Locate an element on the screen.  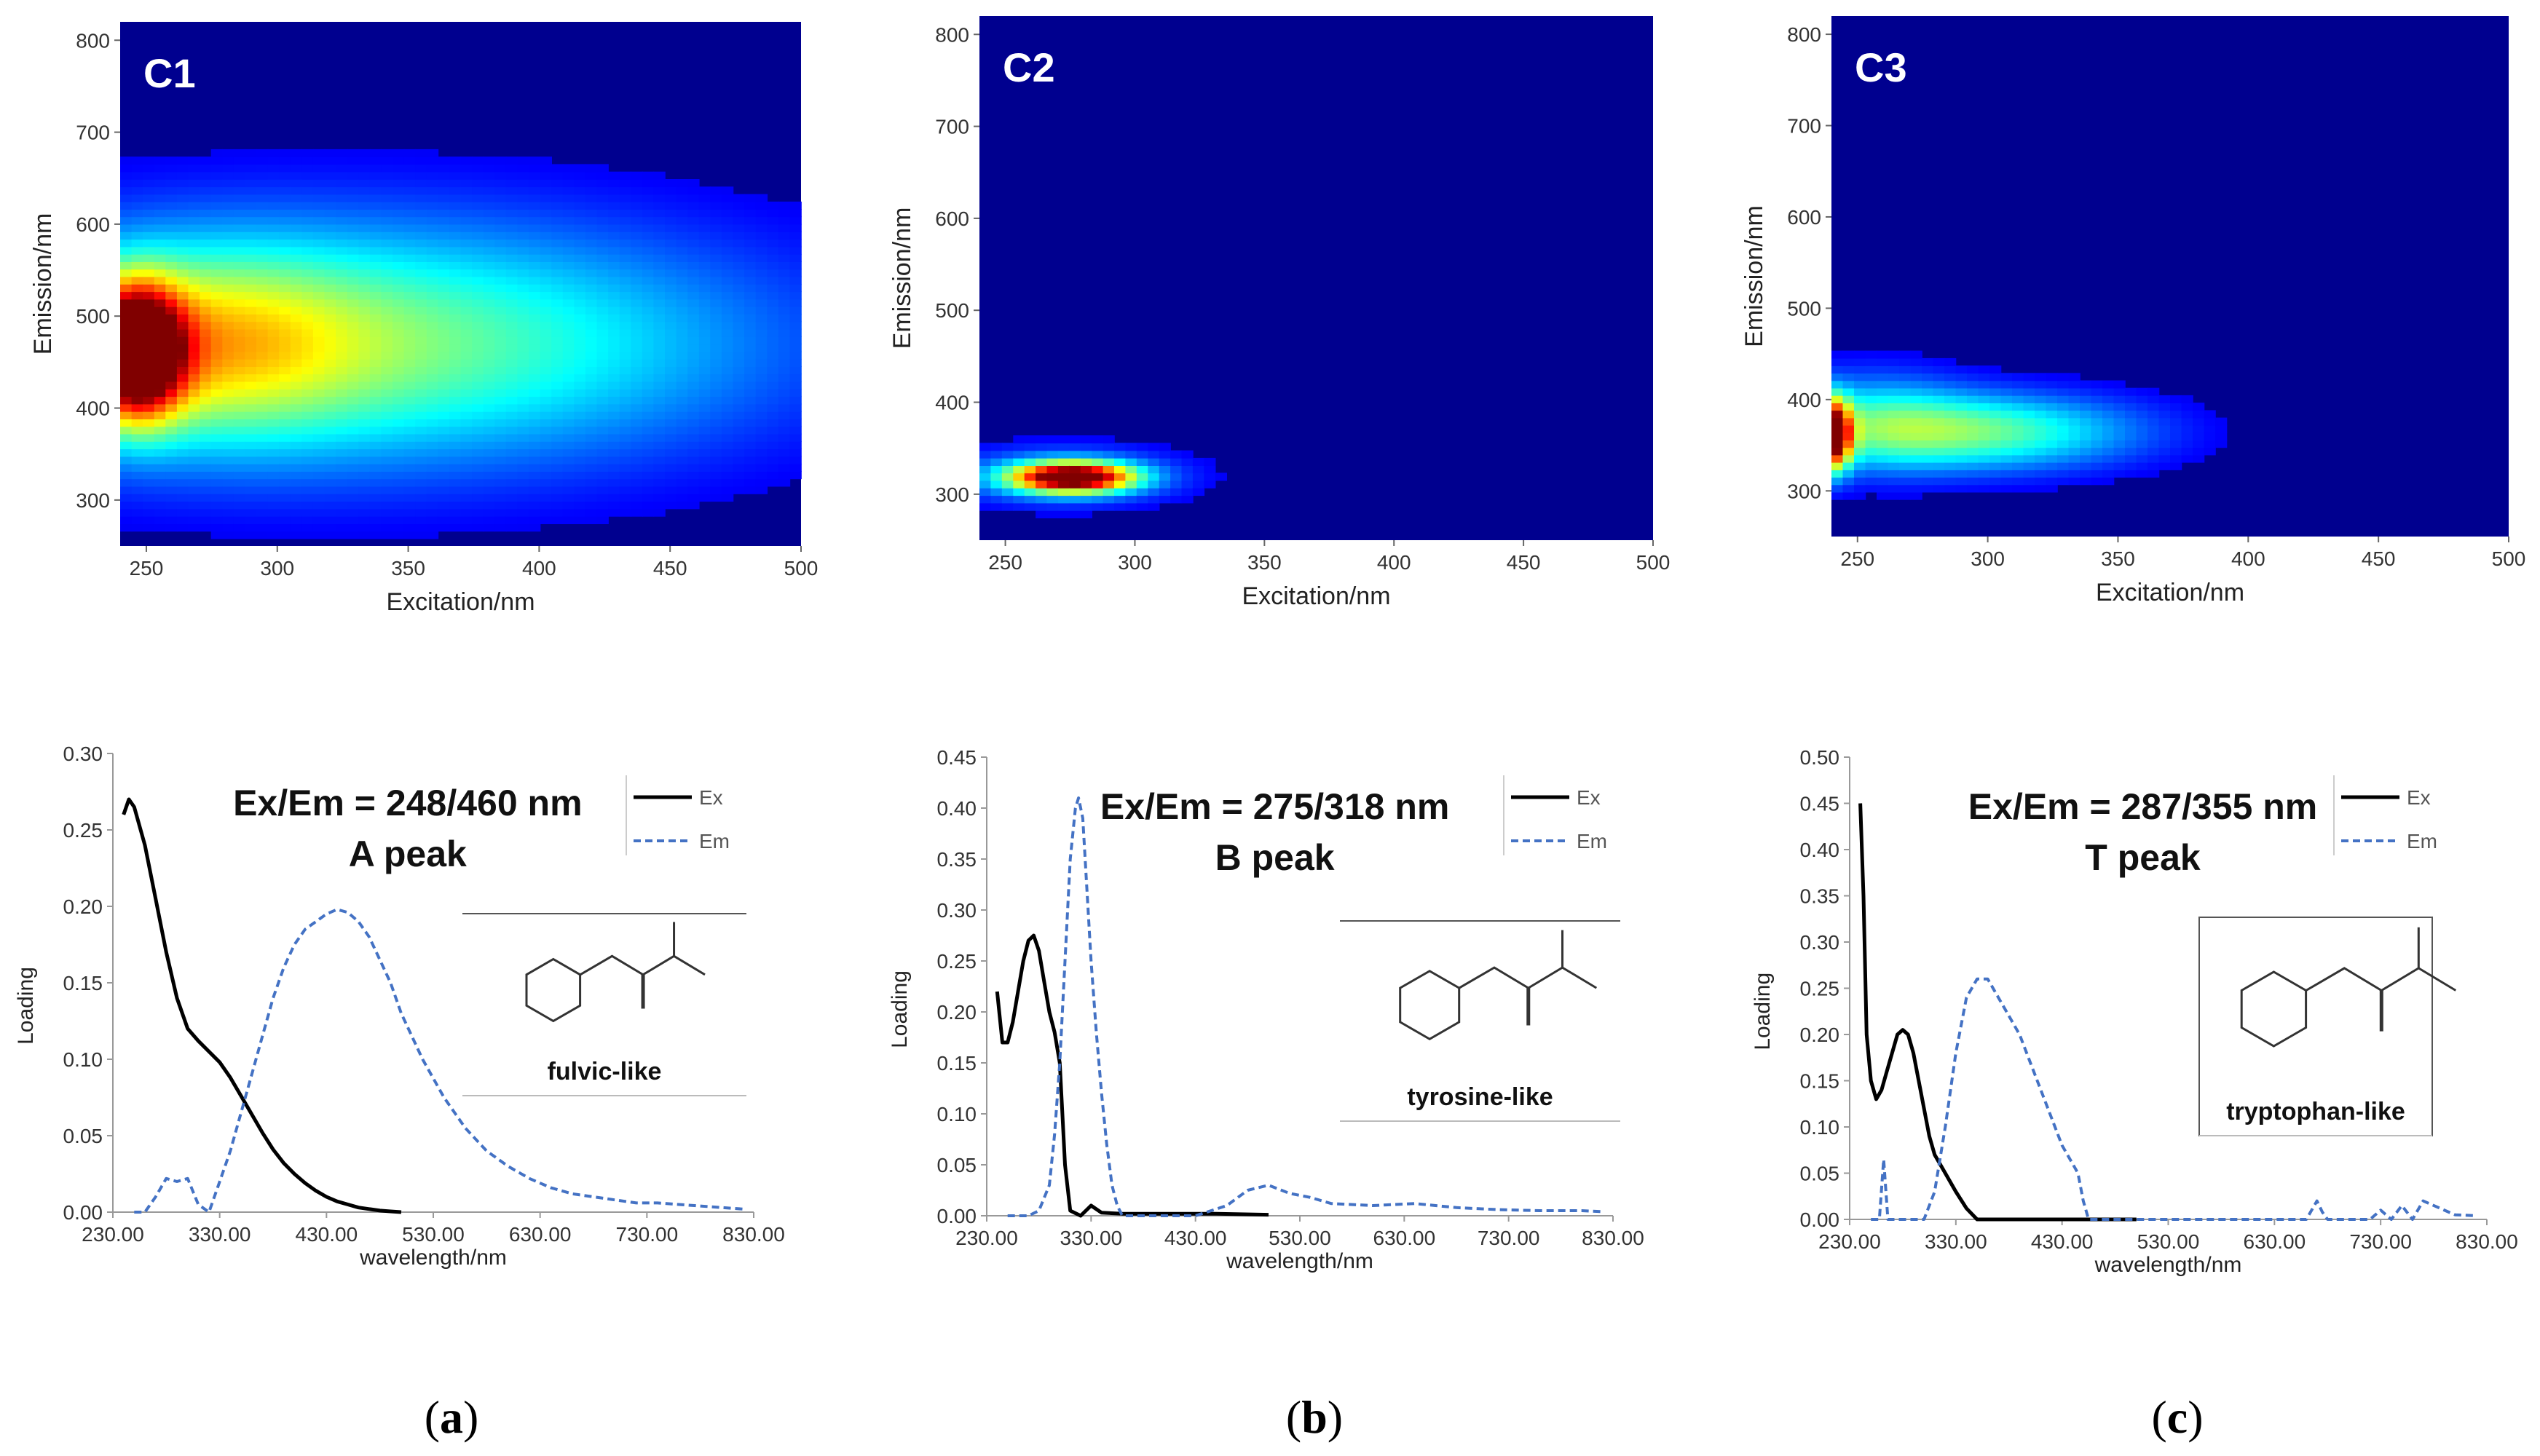
x-tick-label: 230.00 is located at coordinates (1850, 1241).